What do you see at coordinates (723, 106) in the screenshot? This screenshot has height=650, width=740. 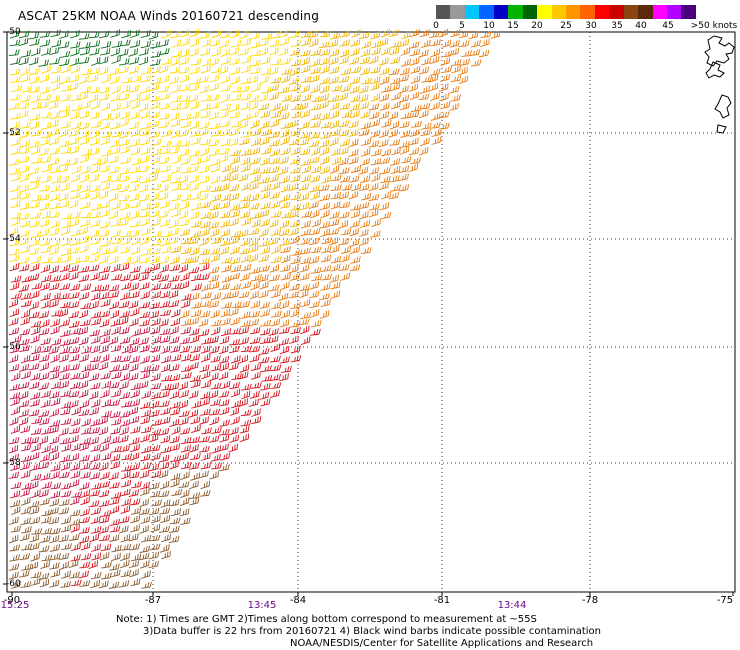 I see `coastline-segment` at bounding box center [723, 106].